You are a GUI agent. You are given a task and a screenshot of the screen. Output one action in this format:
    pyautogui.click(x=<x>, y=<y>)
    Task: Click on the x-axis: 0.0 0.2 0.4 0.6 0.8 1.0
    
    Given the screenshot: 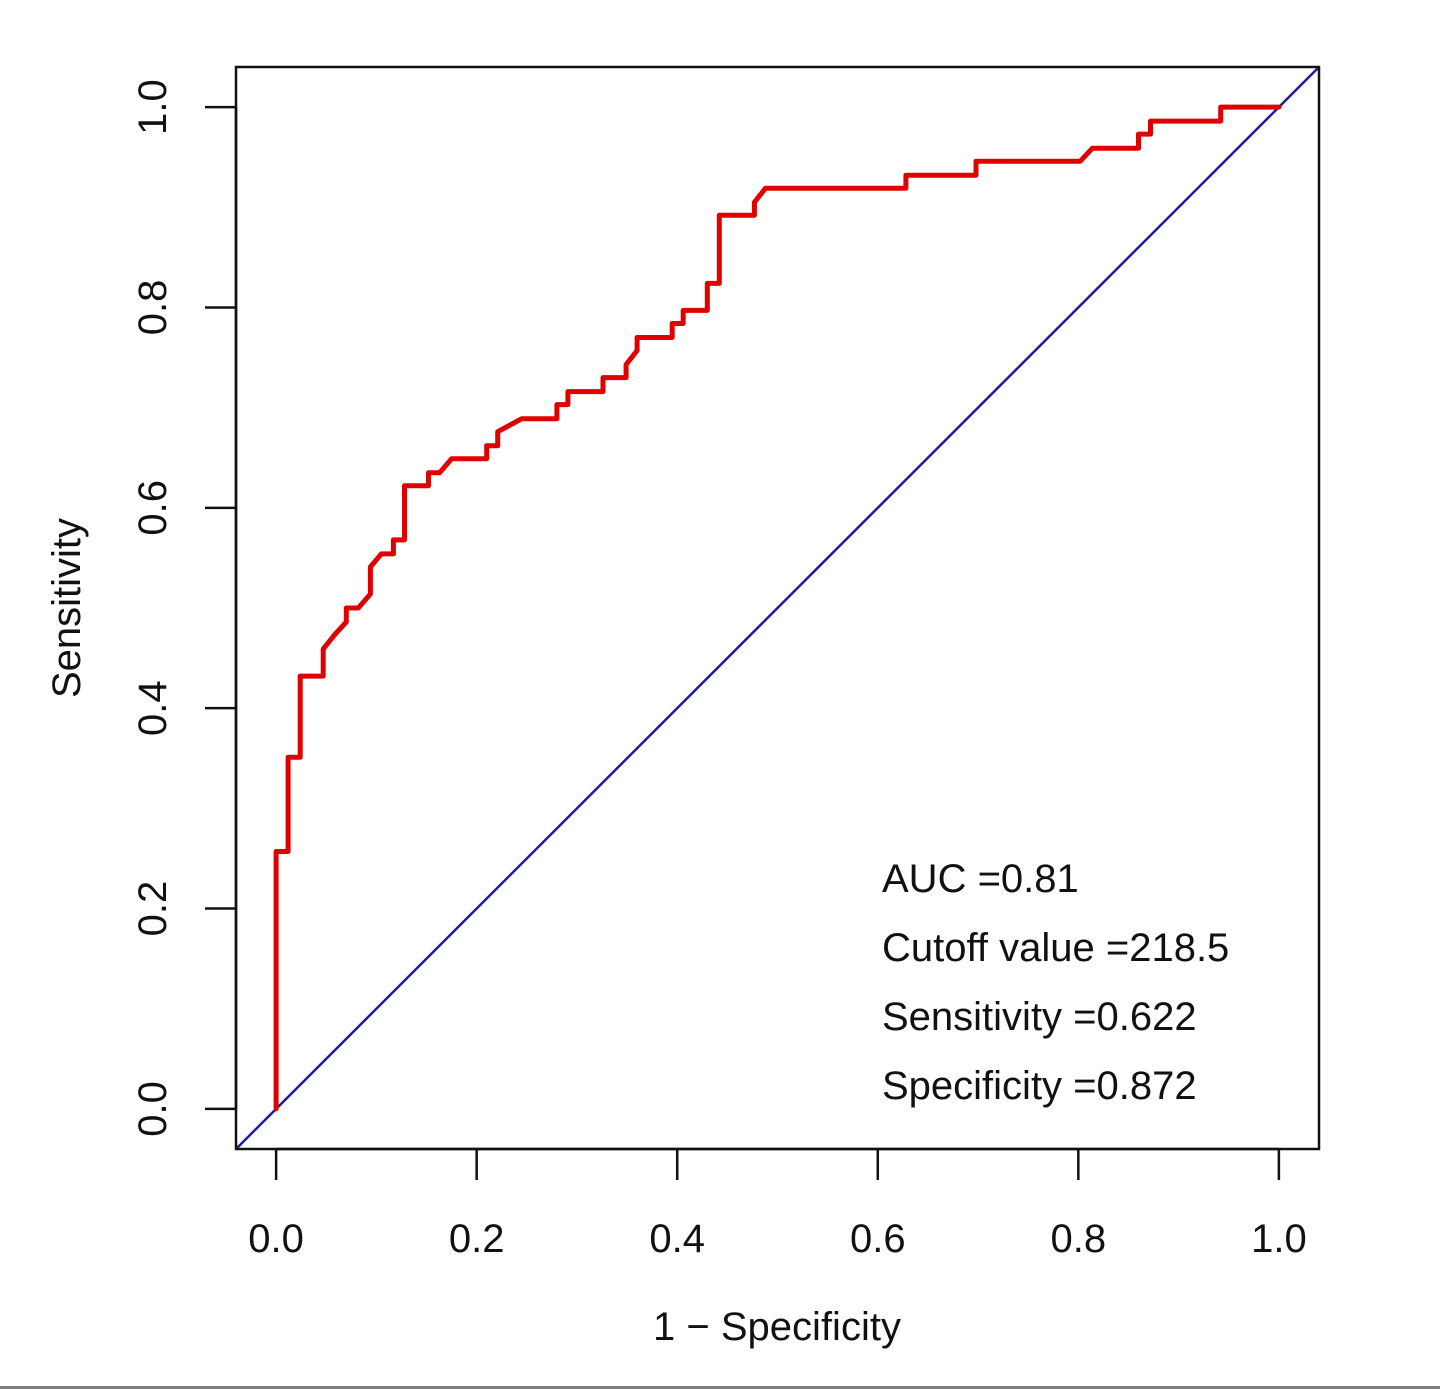 What is the action you would take?
    pyautogui.click(x=777, y=1204)
    